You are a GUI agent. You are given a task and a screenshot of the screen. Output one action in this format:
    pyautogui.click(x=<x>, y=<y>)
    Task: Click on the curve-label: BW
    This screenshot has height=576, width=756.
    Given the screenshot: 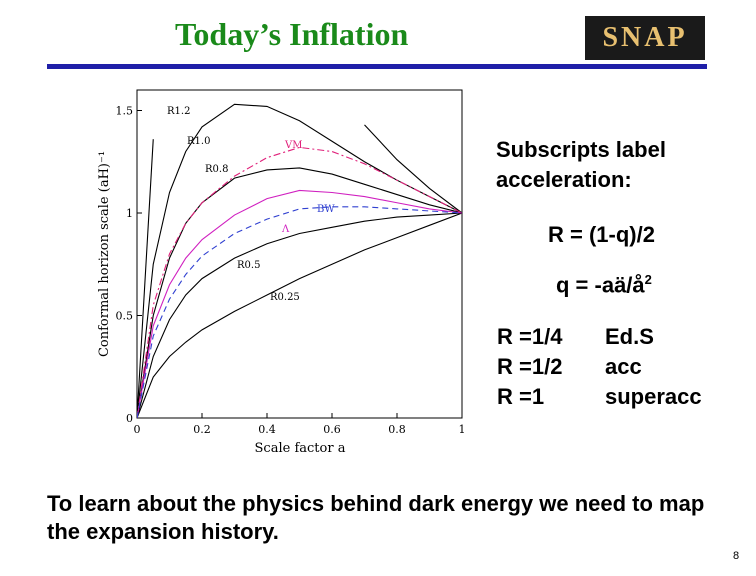 What is the action you would take?
    pyautogui.click(x=326, y=209)
    